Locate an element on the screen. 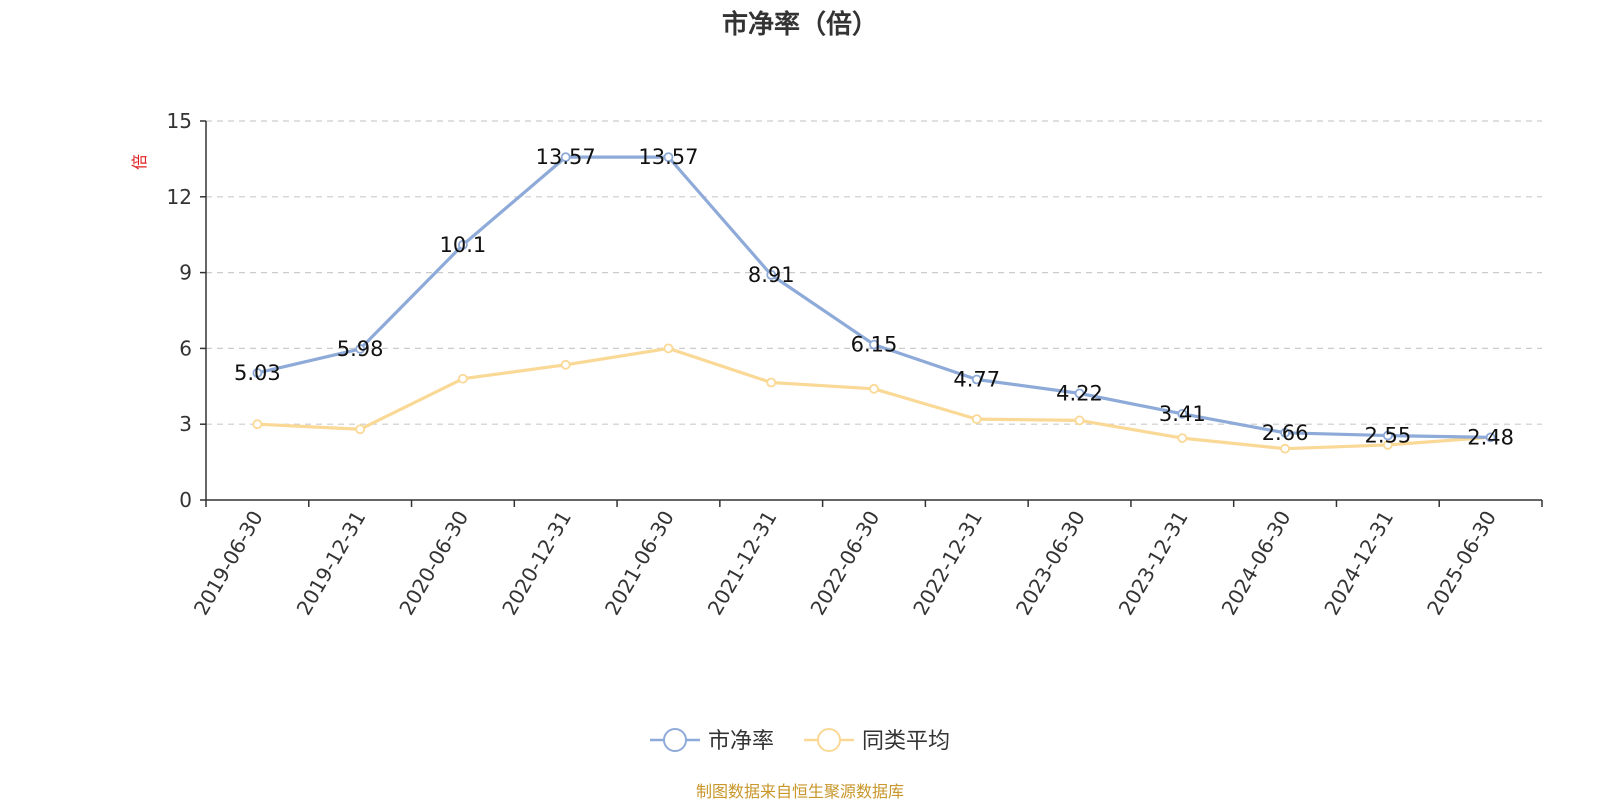 Image resolution: width=1600 pixels, height=802 pixels. x-tick-label-2020-06-30: 2020-06-30 is located at coordinates (433, 563).